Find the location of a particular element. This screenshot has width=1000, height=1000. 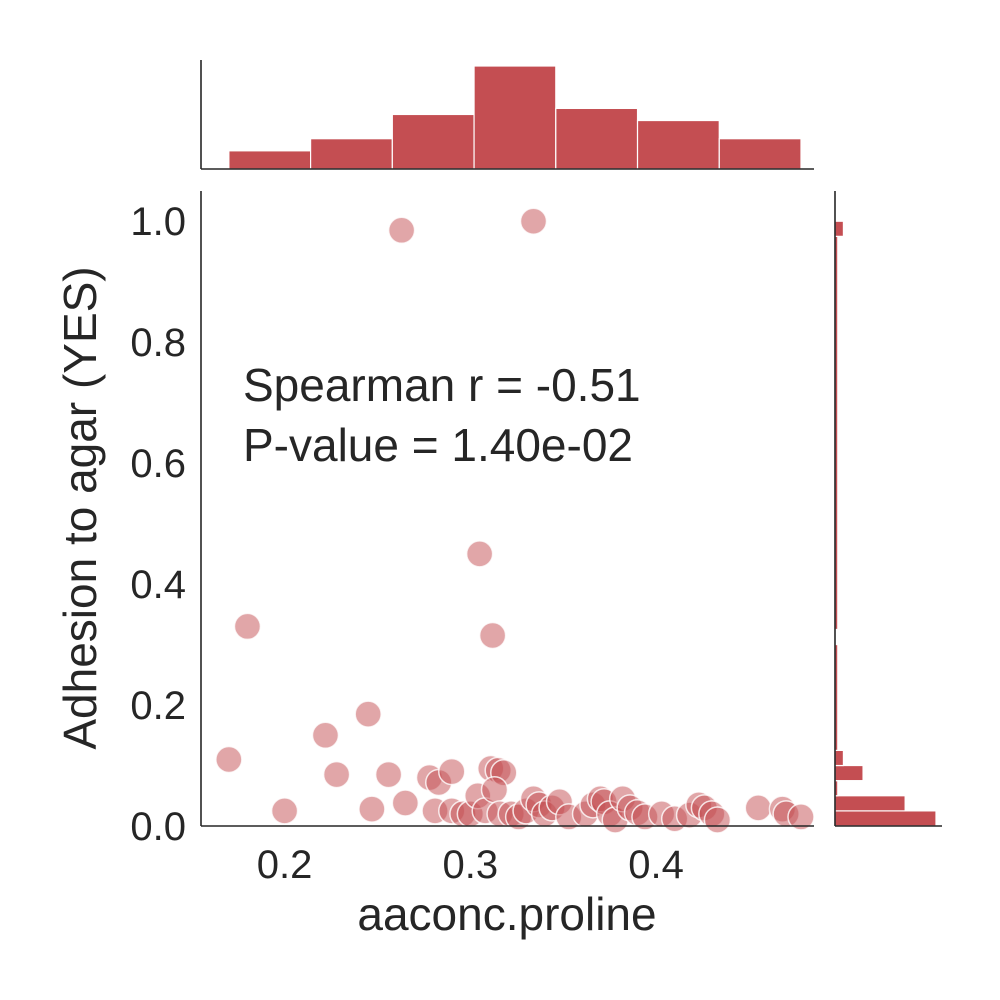

y-tick-label: 0.0 is located at coordinates (158, 827).